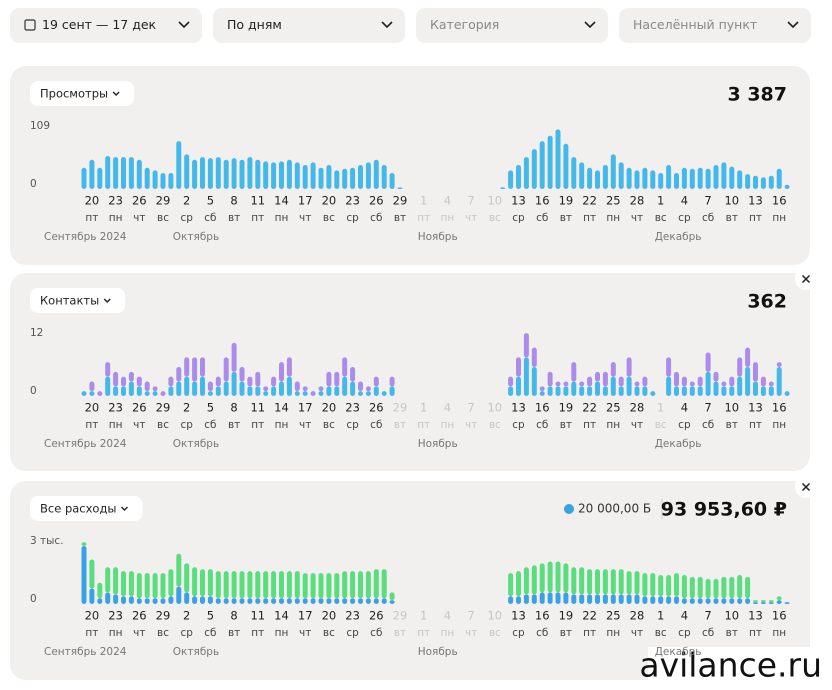  What do you see at coordinates (163, 616) in the screenshot?
I see `x-tick-label: 29` at bounding box center [163, 616].